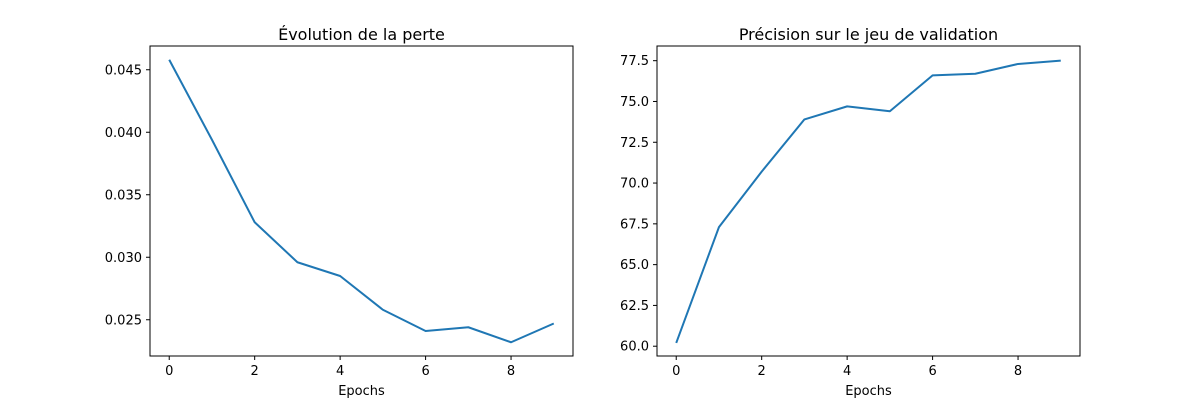 The image size is (1200, 400). I want to click on y-tick-label: 0.025, so click(123, 320).